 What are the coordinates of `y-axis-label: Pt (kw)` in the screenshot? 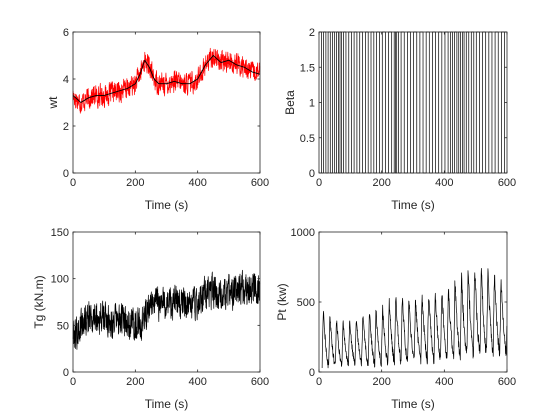 It's located at (282, 301).